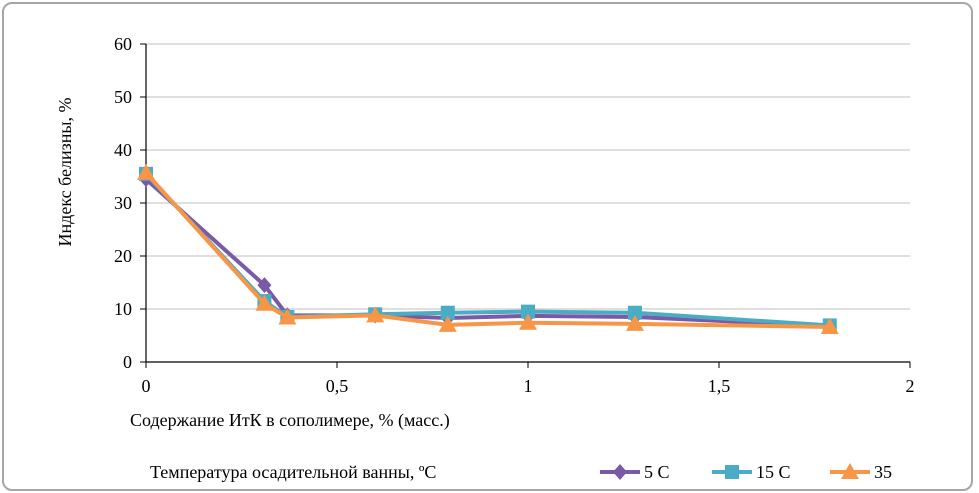 This screenshot has height=493, width=979. I want to click on y-tick-label-4: 40, so click(123, 150).